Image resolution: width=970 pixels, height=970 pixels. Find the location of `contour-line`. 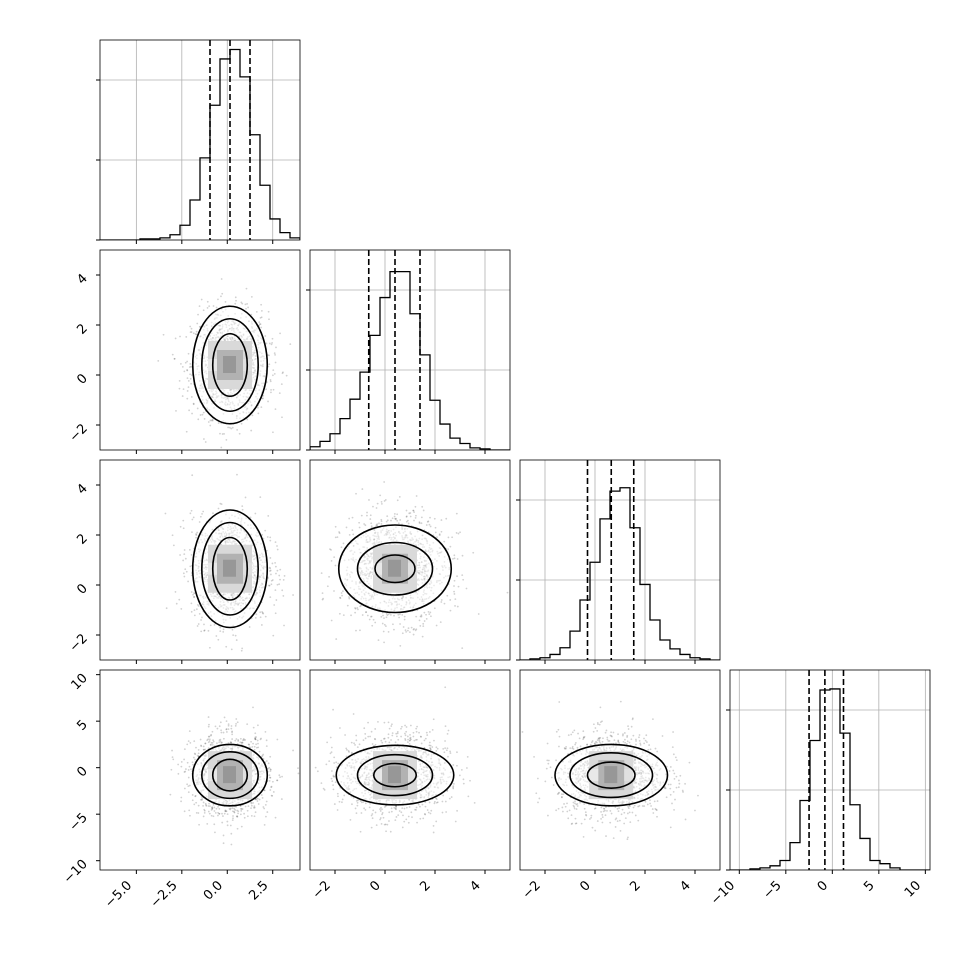

contour-line is located at coordinates (230, 569).